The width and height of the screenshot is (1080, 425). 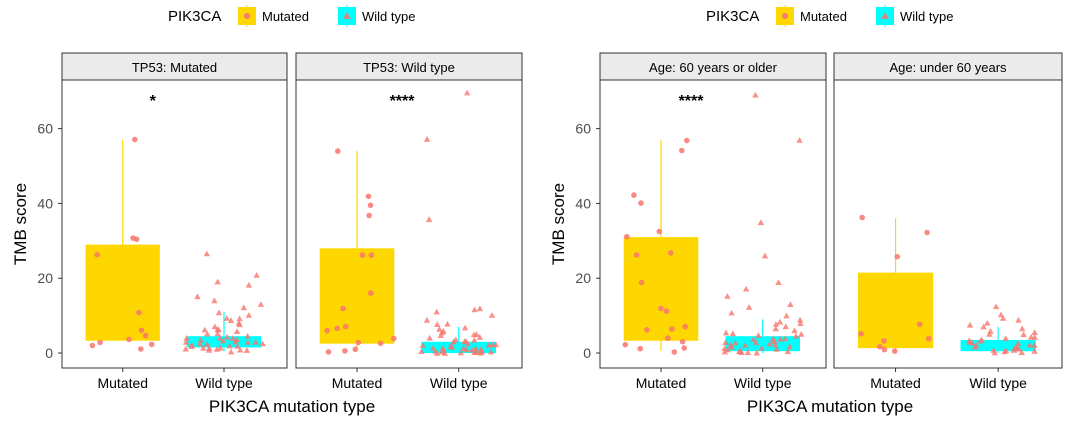 I want to click on legend-key-wild-type, so click(x=885, y=16).